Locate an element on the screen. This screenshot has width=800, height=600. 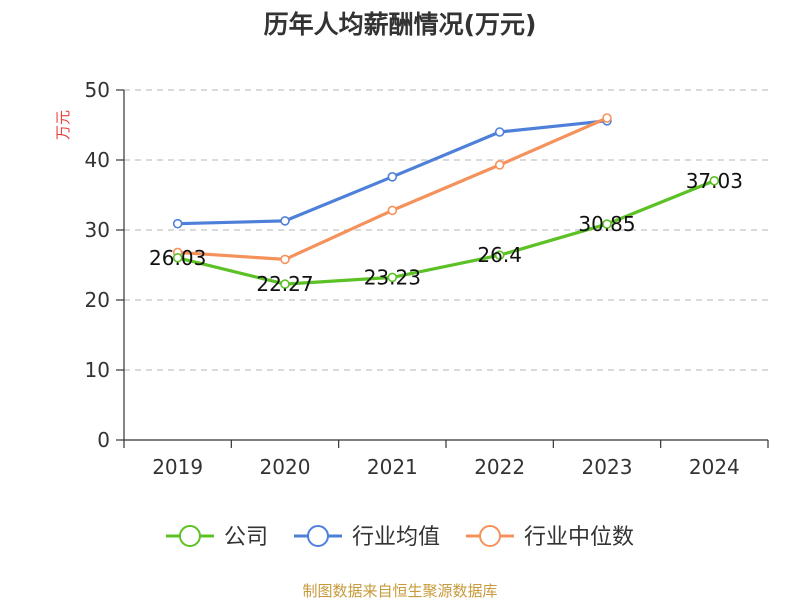
source-note: 制图数据来自恒生聚源数据库 is located at coordinates (399, 591).